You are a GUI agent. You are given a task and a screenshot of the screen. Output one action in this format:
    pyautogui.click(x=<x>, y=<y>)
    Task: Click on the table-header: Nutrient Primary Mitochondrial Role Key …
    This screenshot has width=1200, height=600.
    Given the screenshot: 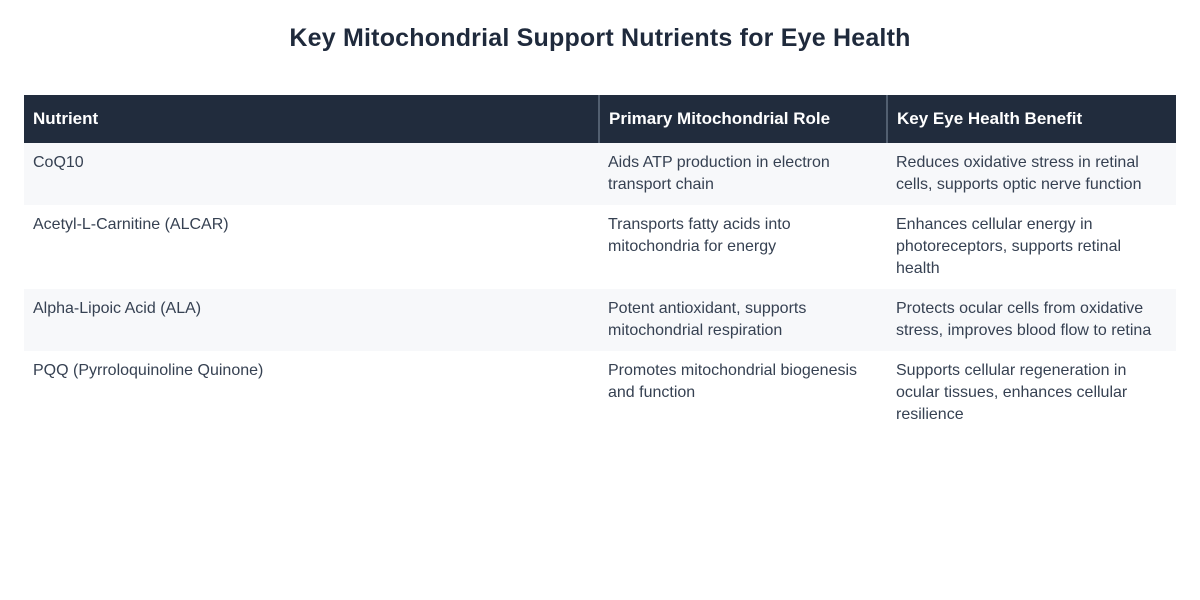 What is the action you would take?
    pyautogui.click(x=600, y=119)
    